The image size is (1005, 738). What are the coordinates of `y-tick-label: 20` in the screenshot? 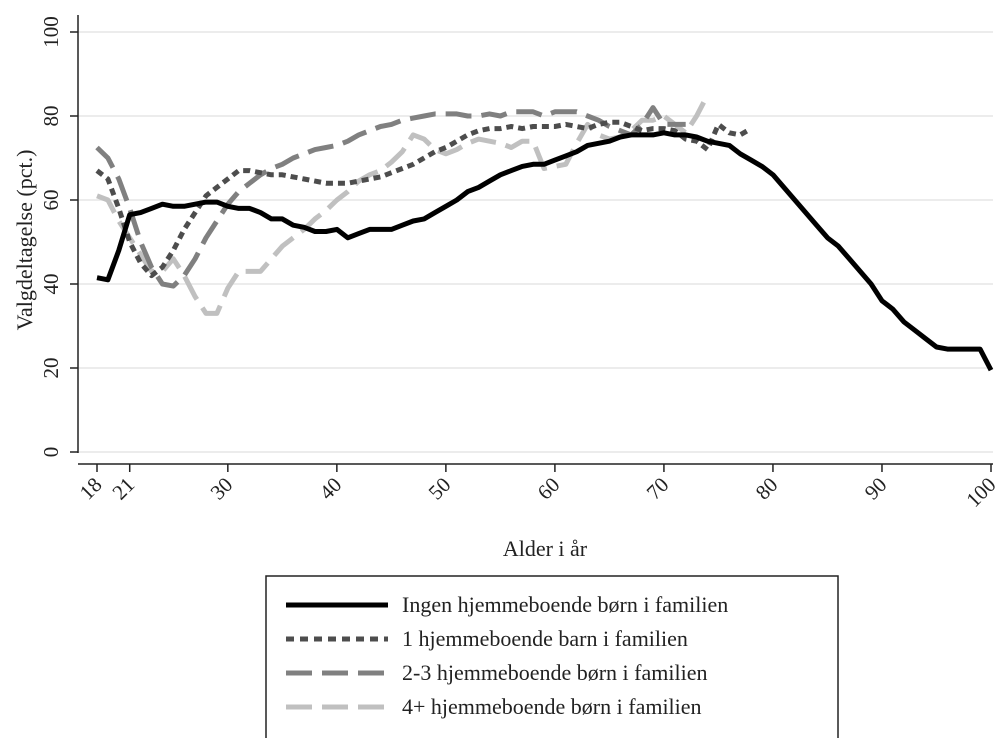 It's located at (51, 368).